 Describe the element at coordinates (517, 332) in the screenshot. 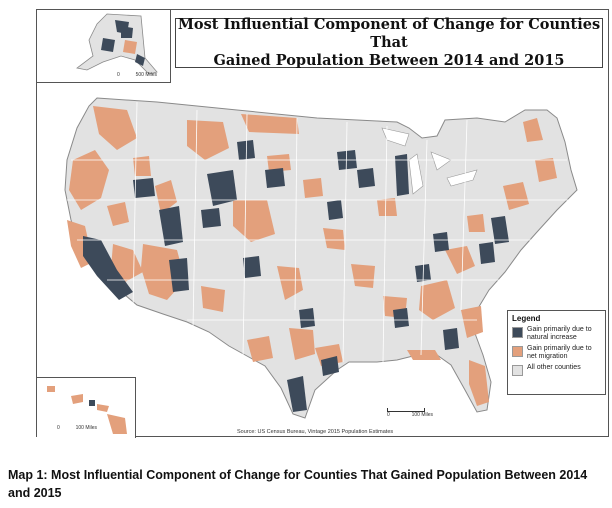

I see `legend-swatch-natural-increase` at that location.